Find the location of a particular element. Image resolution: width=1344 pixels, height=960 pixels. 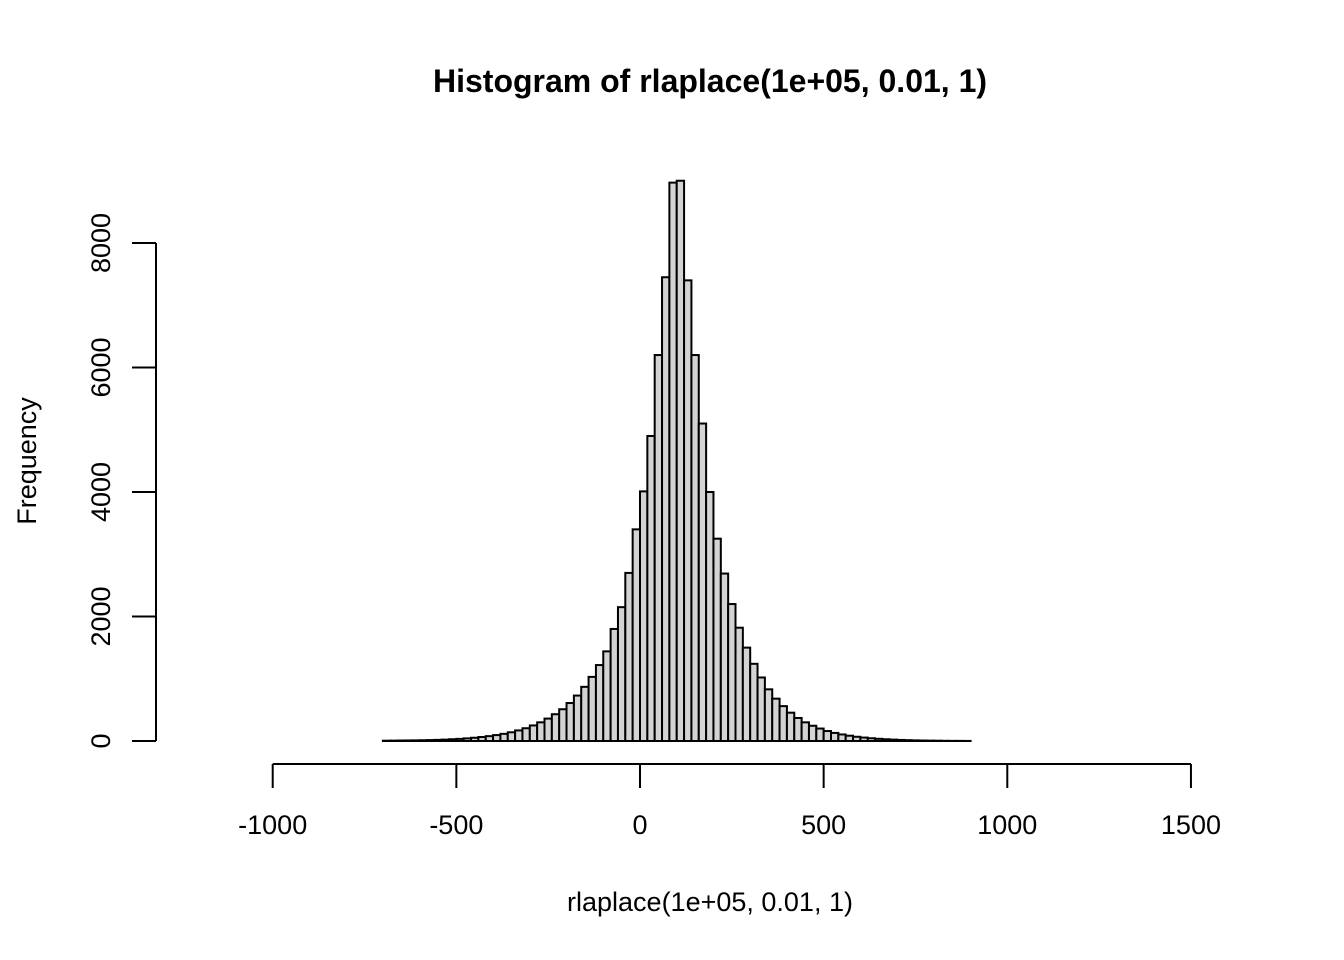

x-tick-label: -1000 is located at coordinates (272, 825).